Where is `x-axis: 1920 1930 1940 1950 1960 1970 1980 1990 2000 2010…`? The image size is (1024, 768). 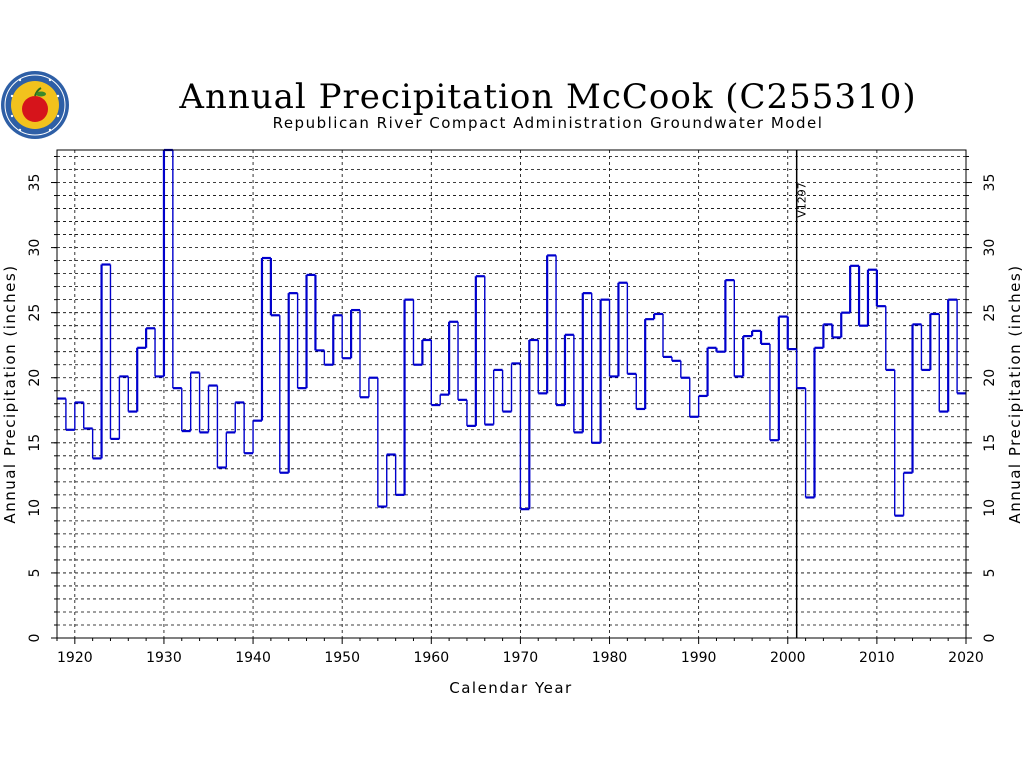
x-axis: 1920 1930 1940 1950 1960 1970 1980 1990 2000 2010… is located at coordinates (520, 652).